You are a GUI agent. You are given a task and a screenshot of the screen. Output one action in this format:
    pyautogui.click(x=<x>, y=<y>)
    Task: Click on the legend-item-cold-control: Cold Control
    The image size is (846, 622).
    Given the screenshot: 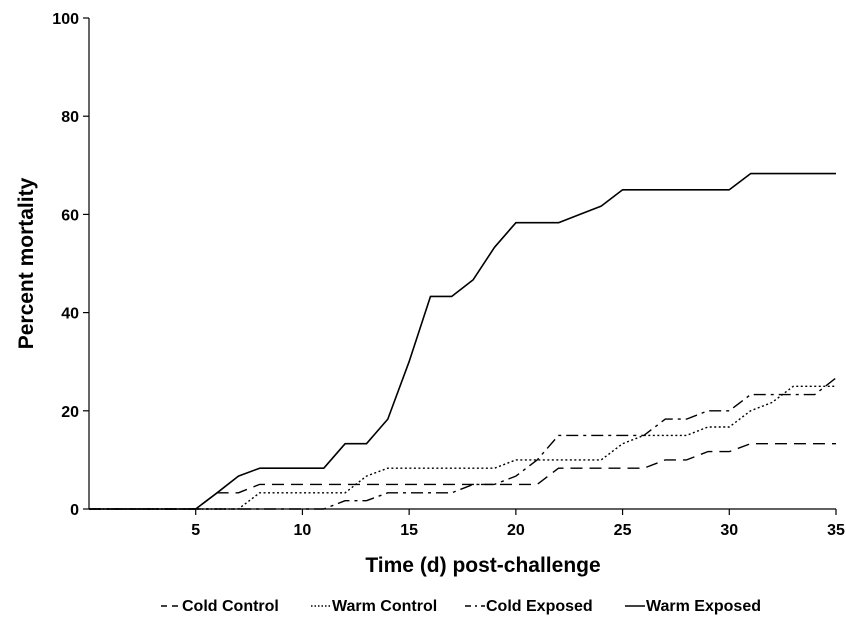 What is the action you would take?
    pyautogui.click(x=220, y=606)
    